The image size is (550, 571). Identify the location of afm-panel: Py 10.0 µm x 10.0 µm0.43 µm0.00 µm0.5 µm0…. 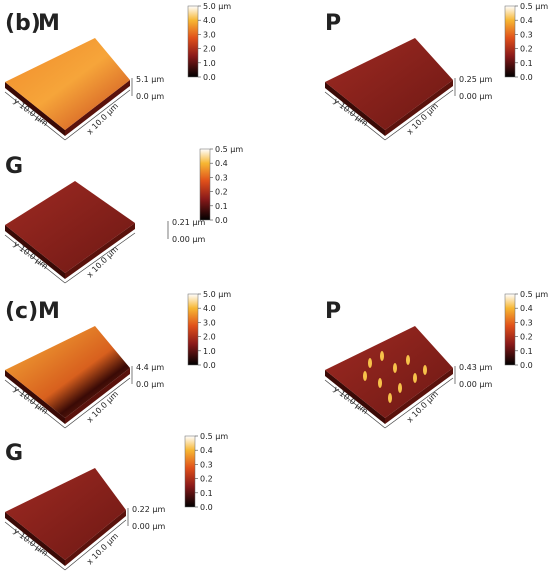
(436, 359).